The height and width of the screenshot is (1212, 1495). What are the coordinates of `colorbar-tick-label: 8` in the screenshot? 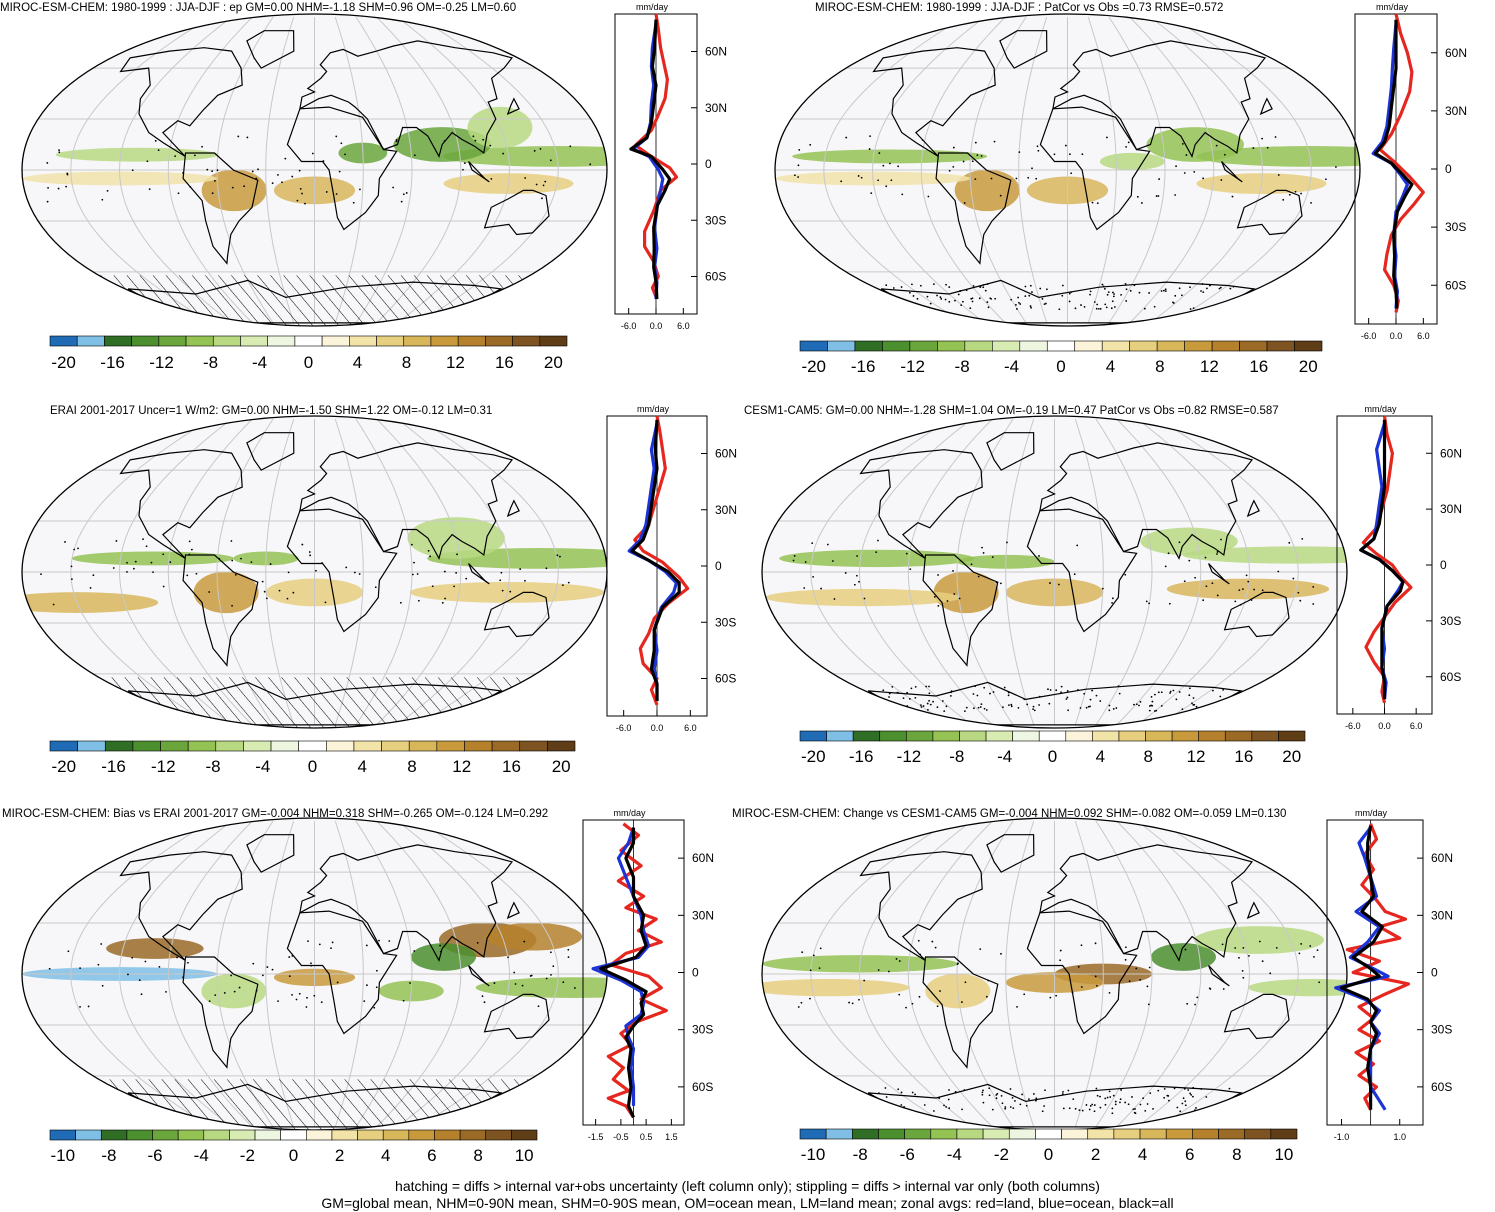 It's located at (1147, 756).